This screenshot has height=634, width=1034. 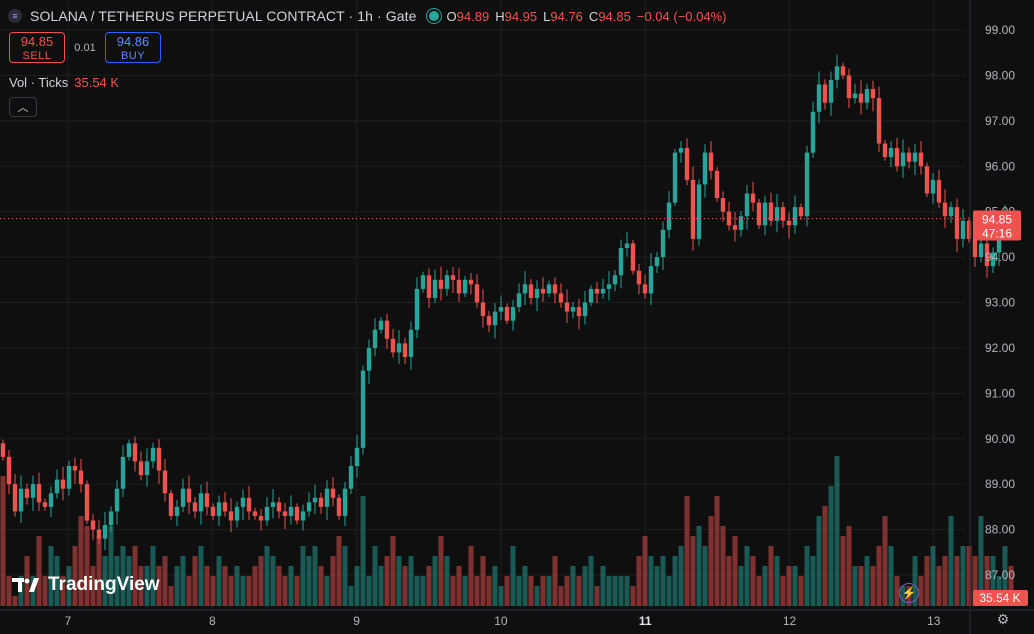 What do you see at coordinates (15, 16) in the screenshot?
I see `symbol-icon: ≡` at bounding box center [15, 16].